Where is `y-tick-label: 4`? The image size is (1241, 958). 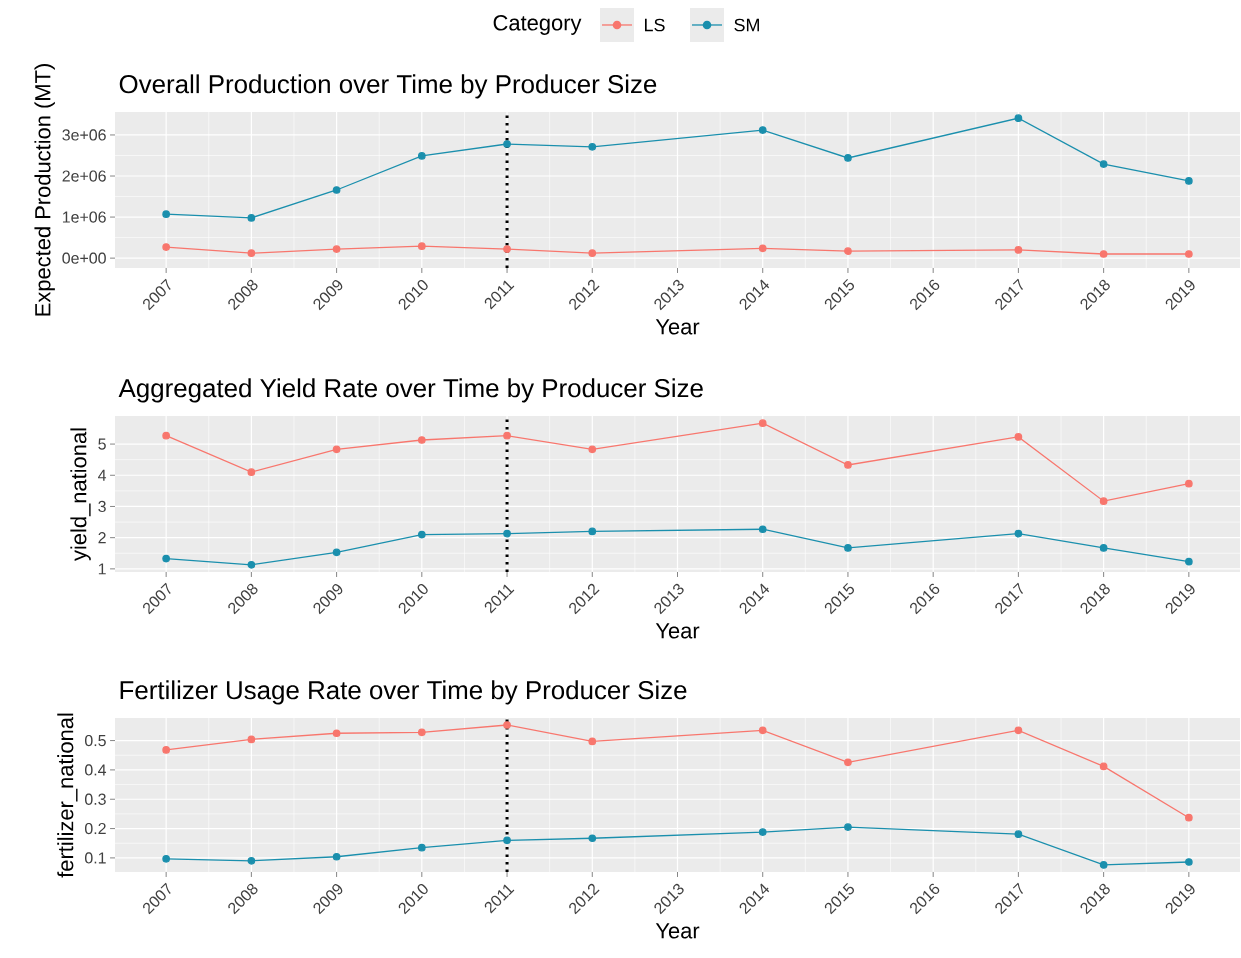
y-tick-label: 4 is located at coordinates (102, 475).